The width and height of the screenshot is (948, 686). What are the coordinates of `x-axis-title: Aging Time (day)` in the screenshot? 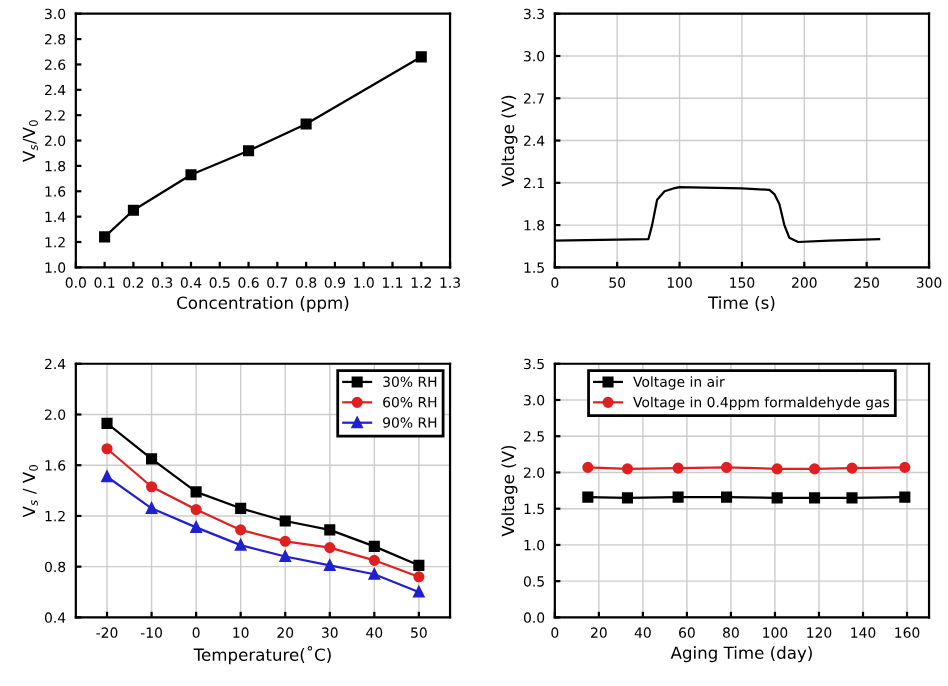 It's located at (741, 654).